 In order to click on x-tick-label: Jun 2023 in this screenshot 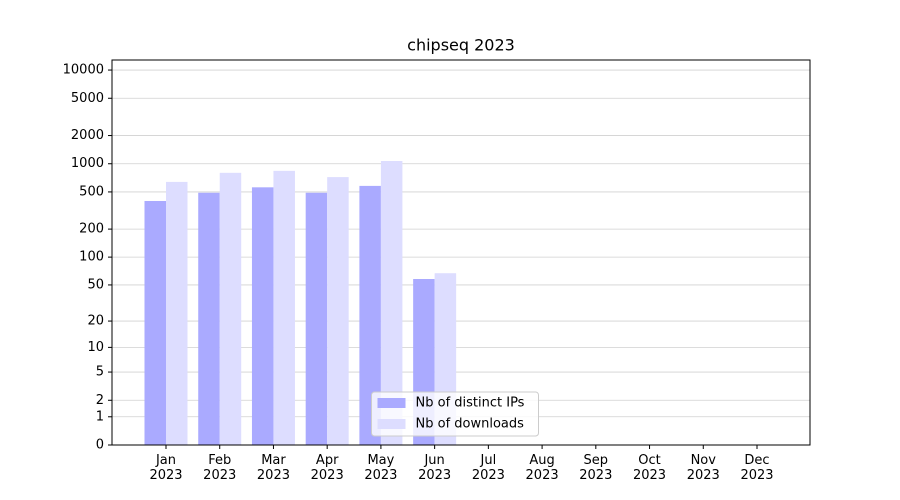, I will do `click(435, 468)`.